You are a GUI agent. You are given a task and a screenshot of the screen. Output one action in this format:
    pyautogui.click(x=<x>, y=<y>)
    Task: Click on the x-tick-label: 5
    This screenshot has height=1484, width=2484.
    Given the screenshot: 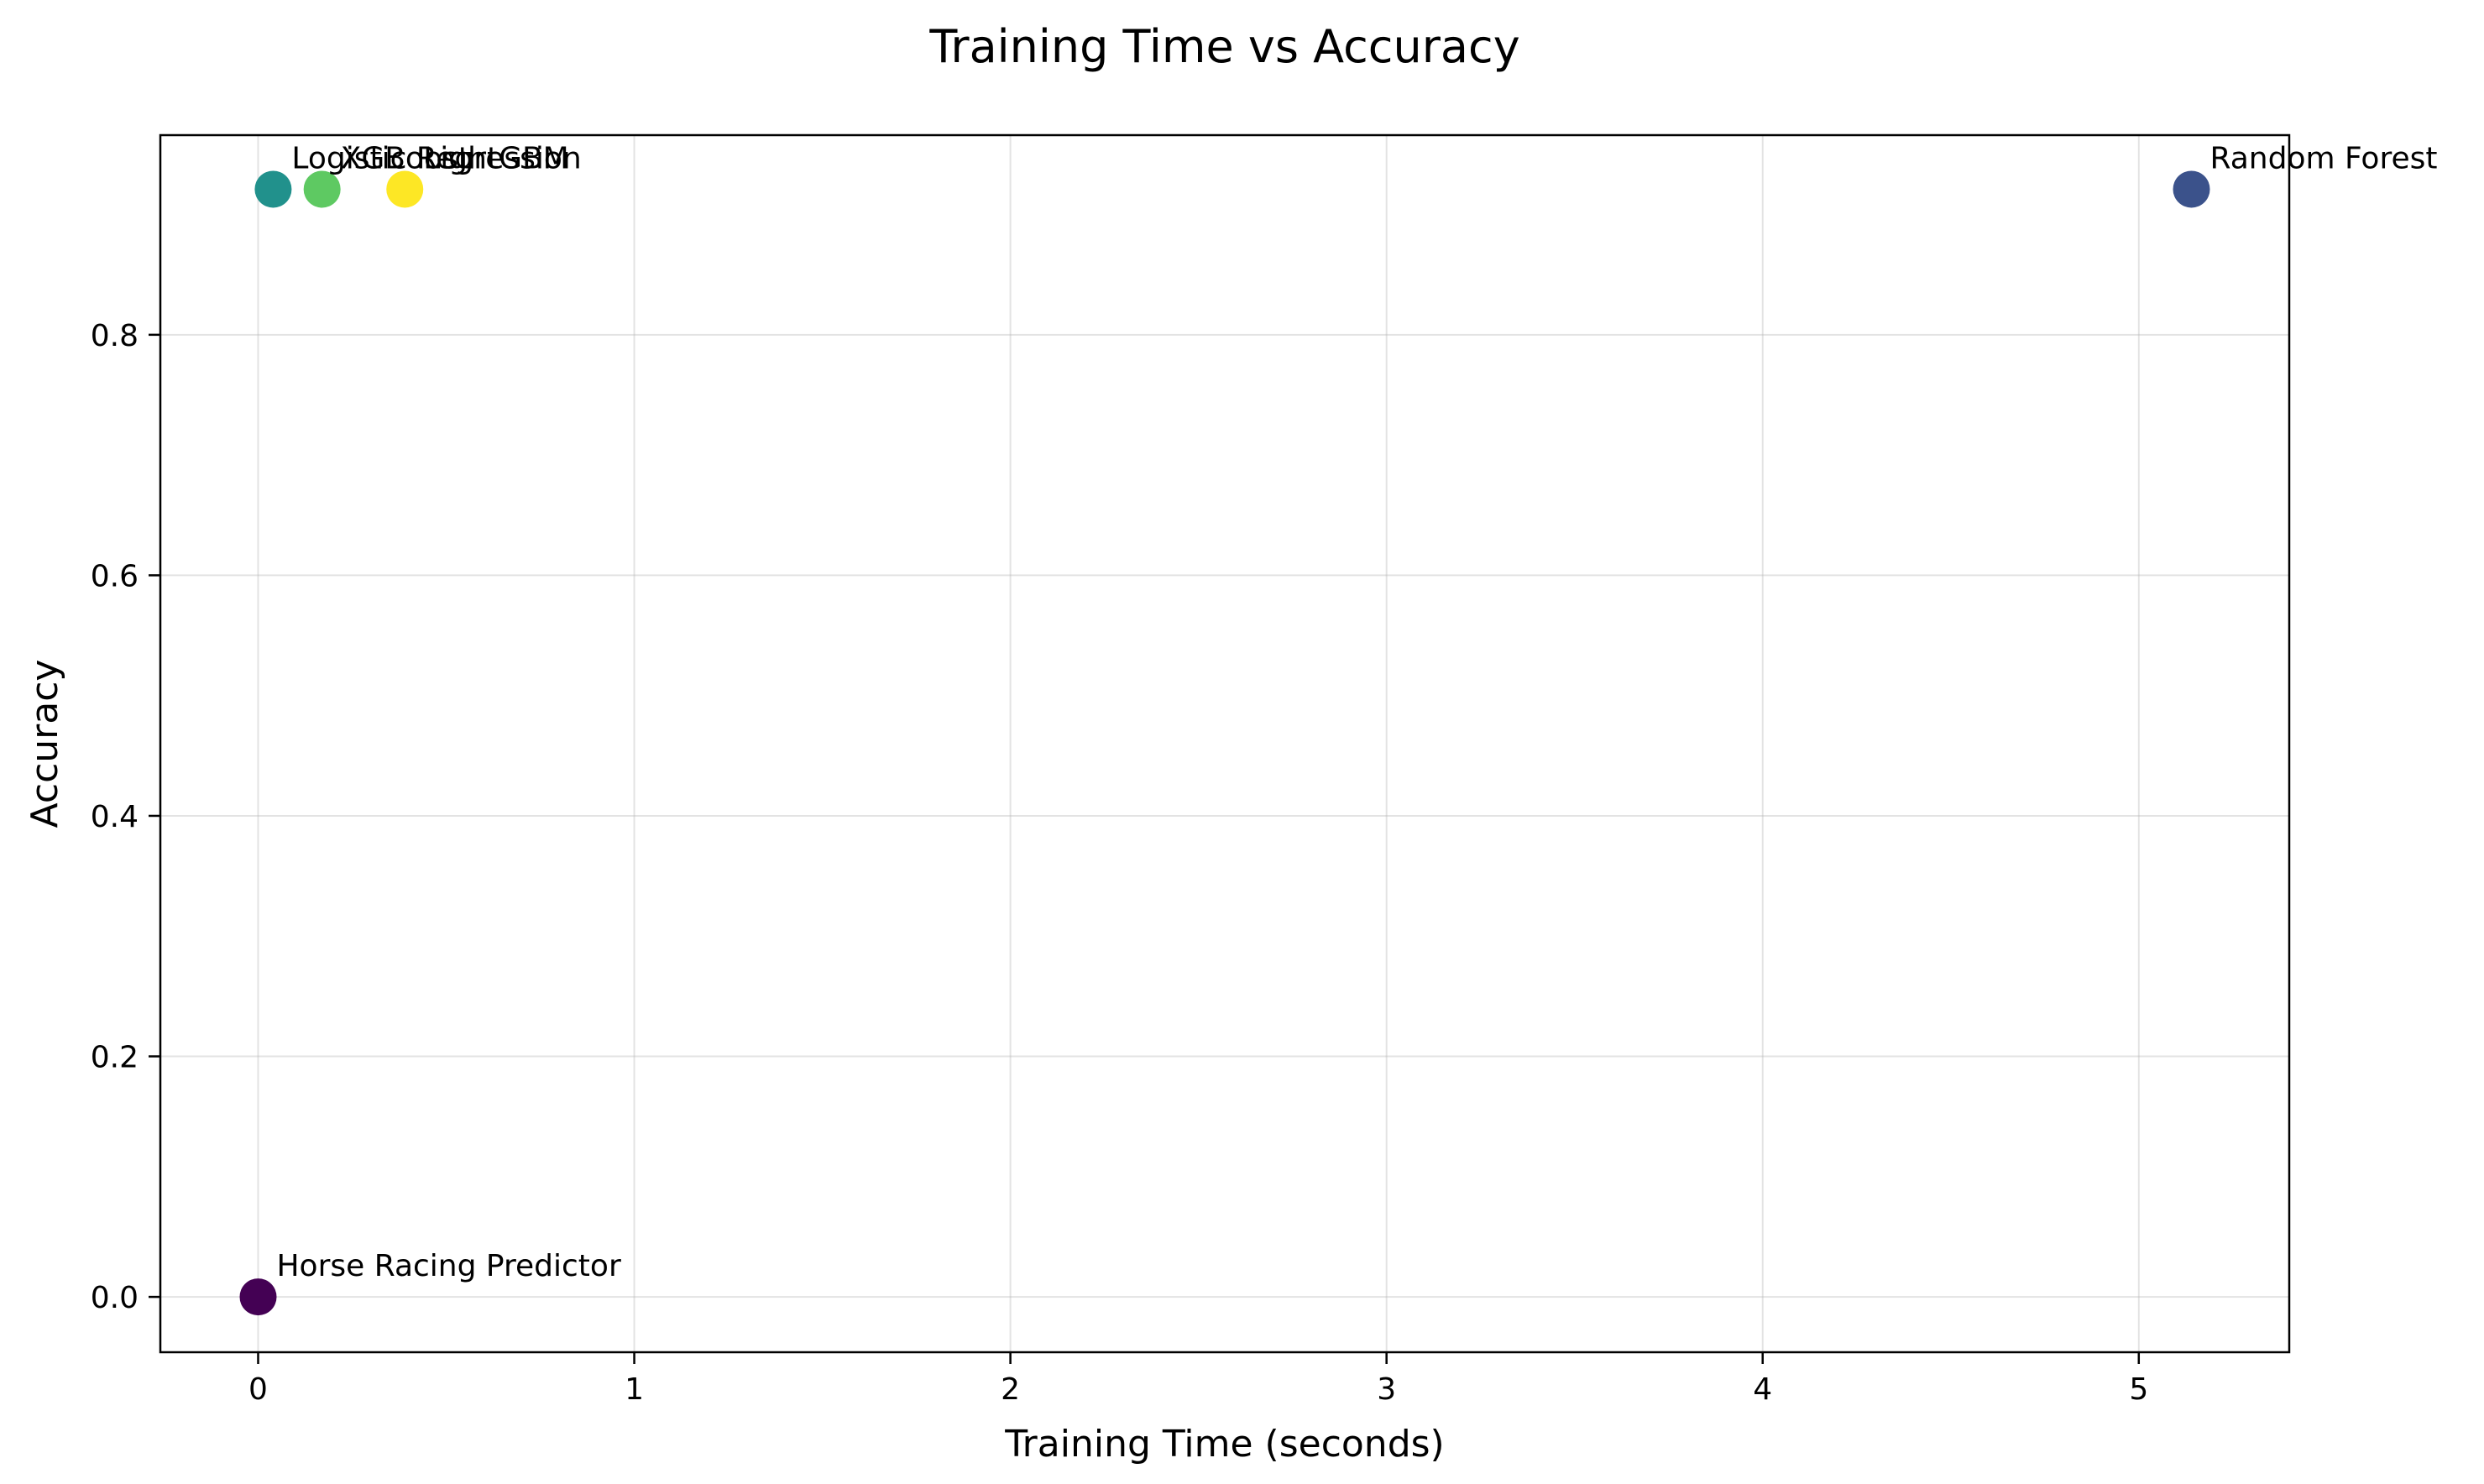 What is the action you would take?
    pyautogui.click(x=2138, y=1389)
    